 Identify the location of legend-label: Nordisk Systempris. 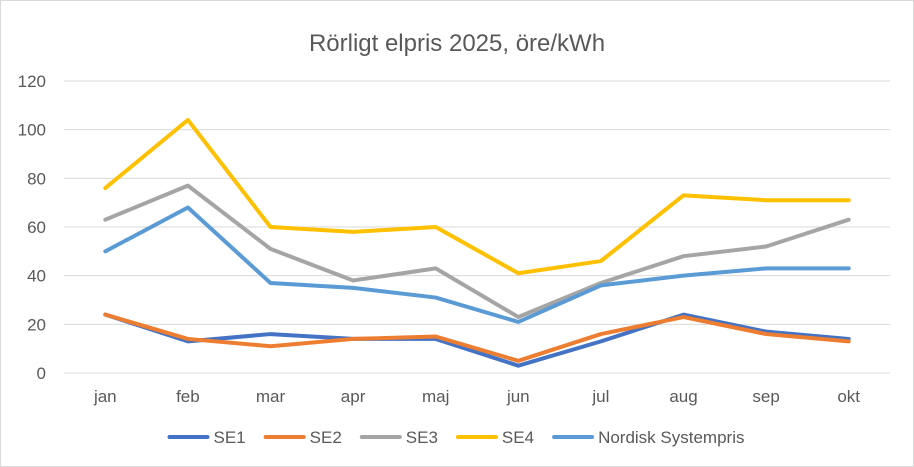
(671, 437).